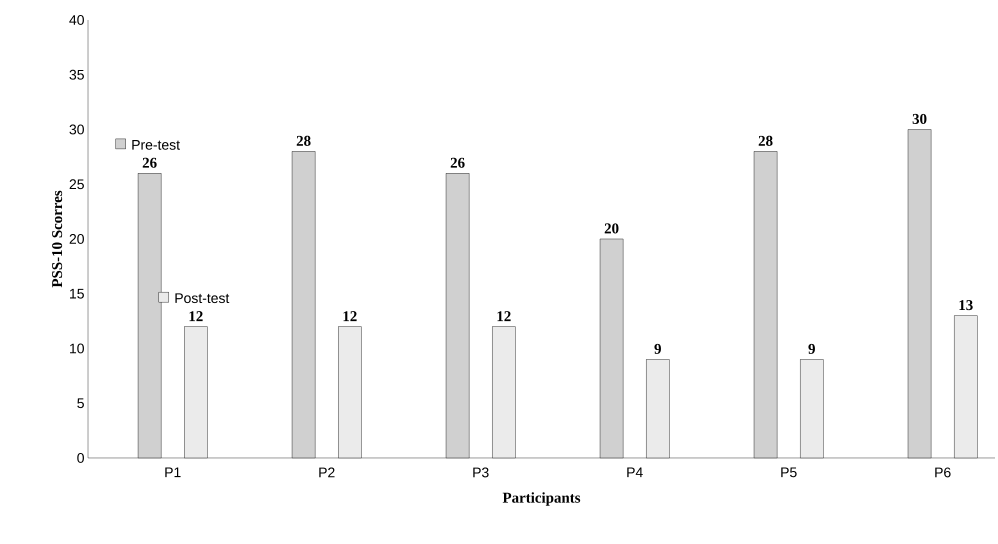  I want to click on y-tick-label: 5, so click(80, 403).